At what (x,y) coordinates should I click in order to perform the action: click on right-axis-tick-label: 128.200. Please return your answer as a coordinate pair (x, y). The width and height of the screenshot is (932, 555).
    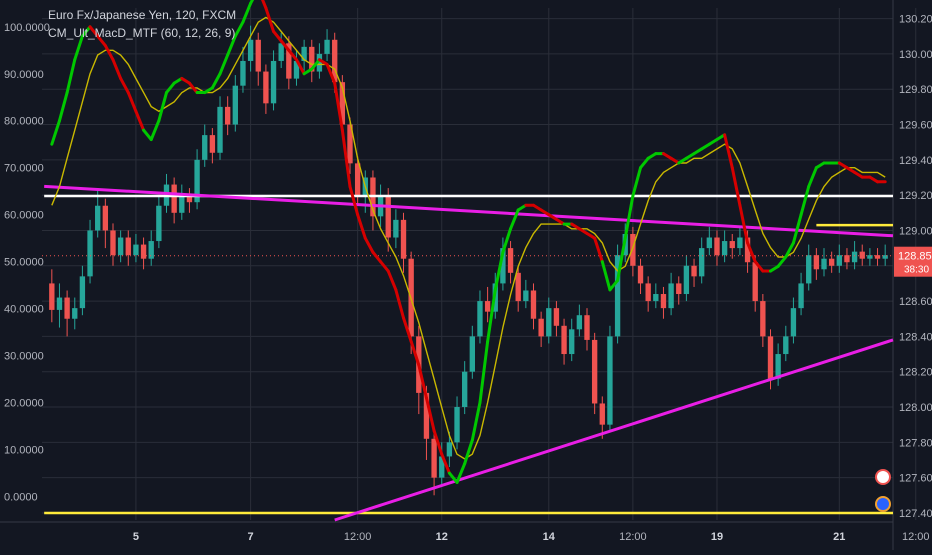
    Looking at the image, I should click on (915, 373).